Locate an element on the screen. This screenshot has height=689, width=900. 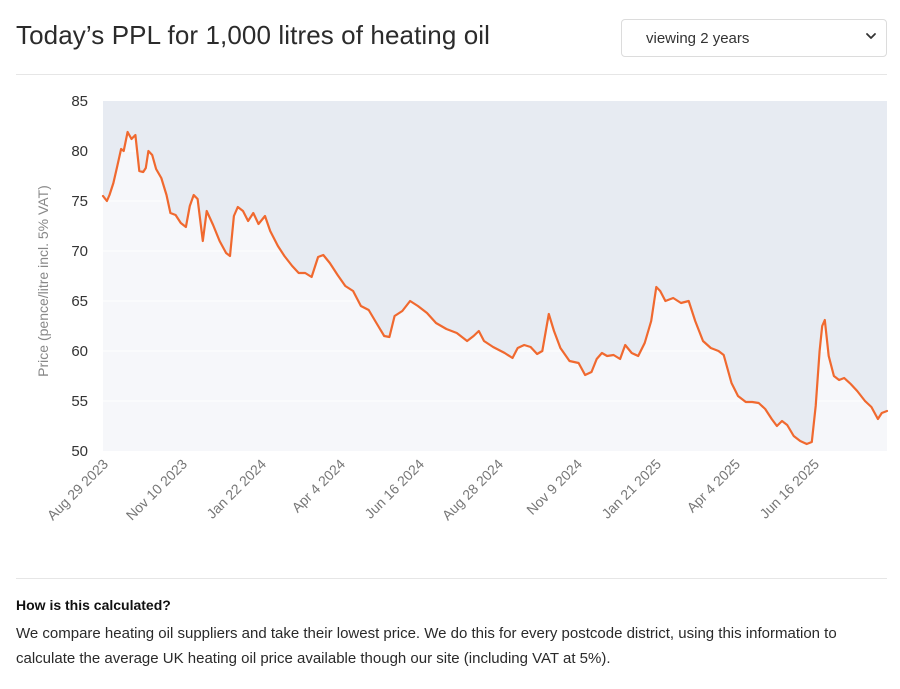
y-axis-label: Price (pence/litre incl. 5% VAT) is located at coordinates (43, 281).